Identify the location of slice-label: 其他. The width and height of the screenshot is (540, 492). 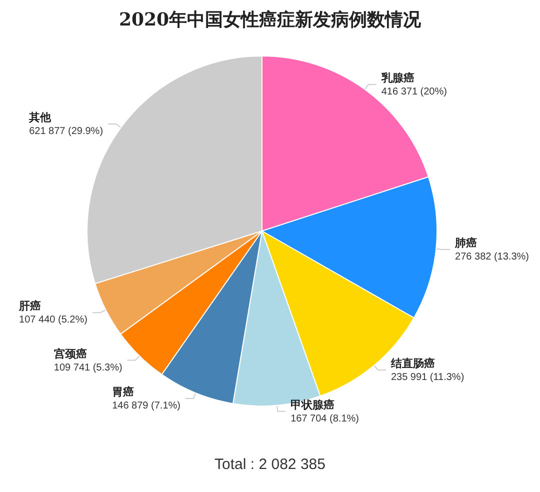
(40, 117).